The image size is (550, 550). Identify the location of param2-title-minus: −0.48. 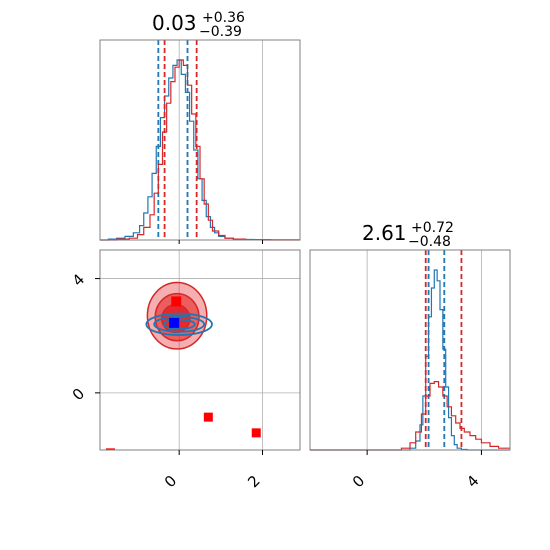
(429, 242).